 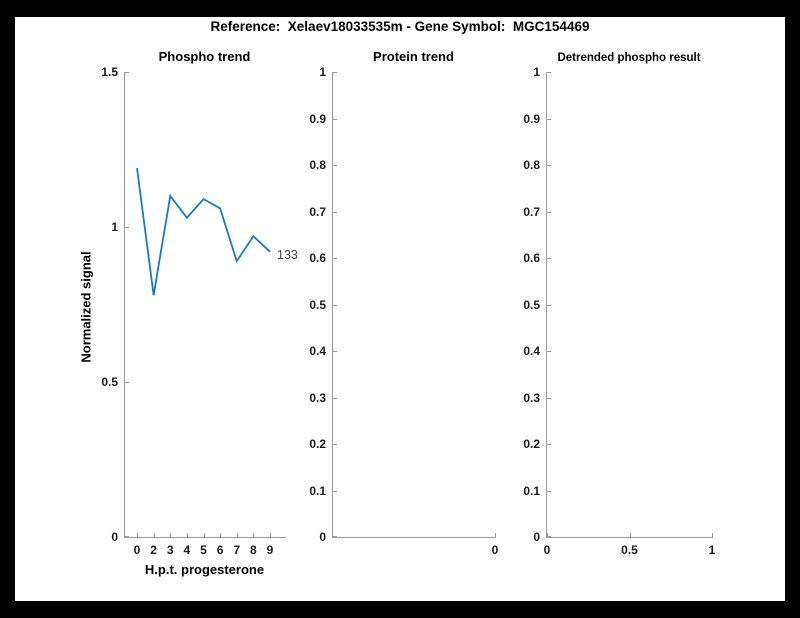 What do you see at coordinates (270, 550) in the screenshot?
I see `x-tick-label: 9` at bounding box center [270, 550].